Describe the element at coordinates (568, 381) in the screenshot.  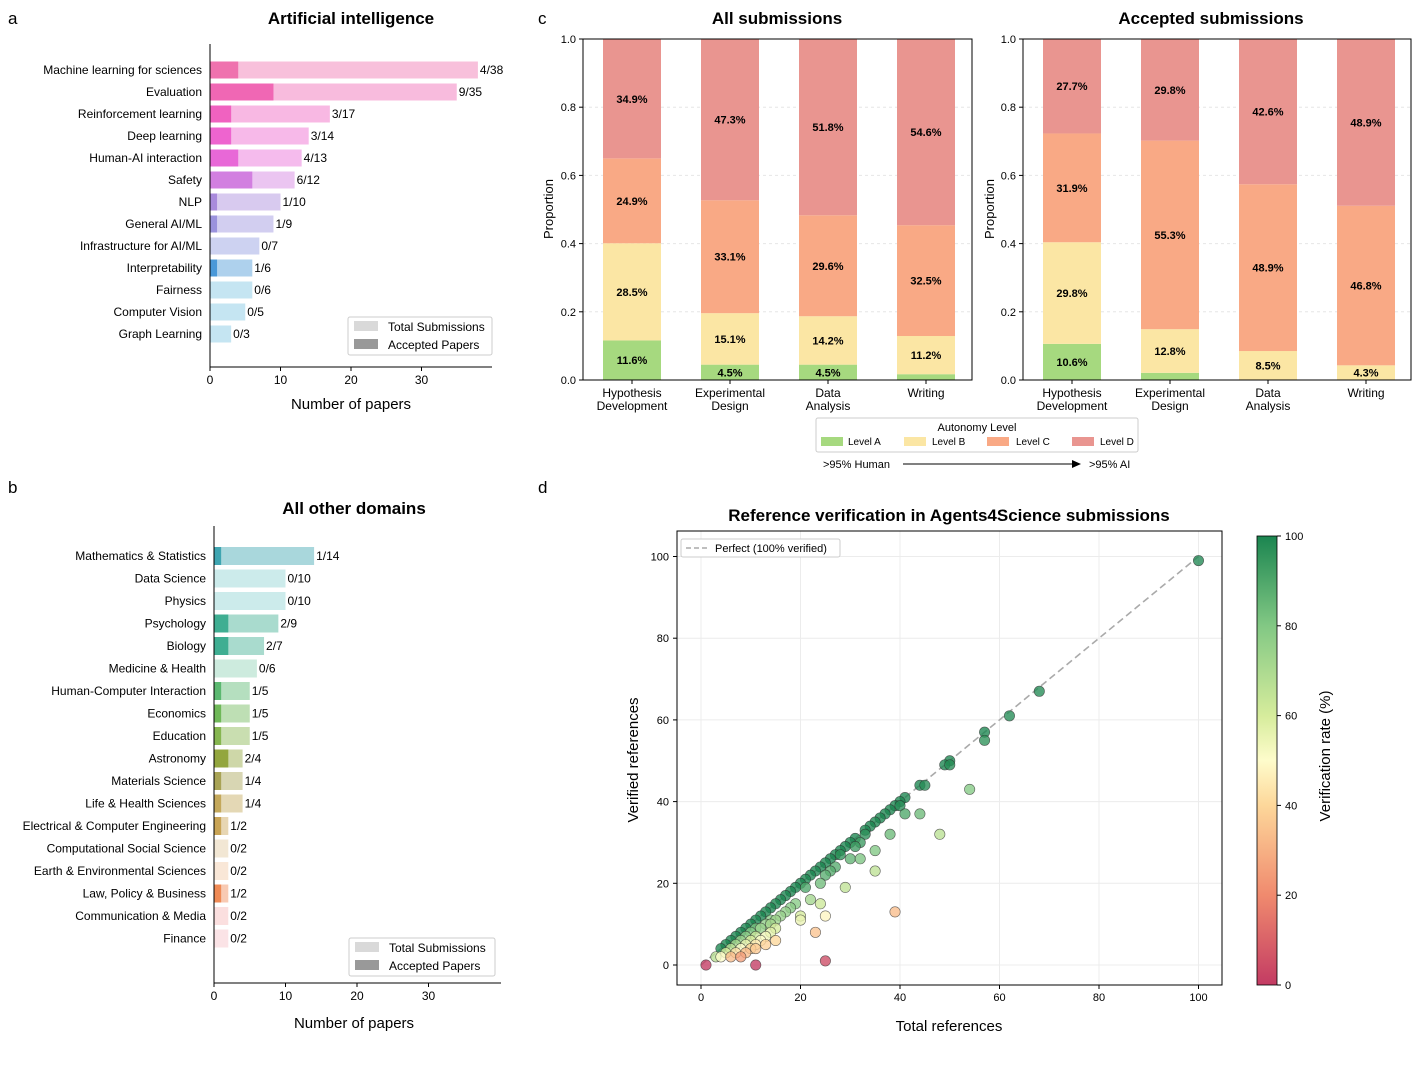
I see `y-tick-label: 0.0` at that location.